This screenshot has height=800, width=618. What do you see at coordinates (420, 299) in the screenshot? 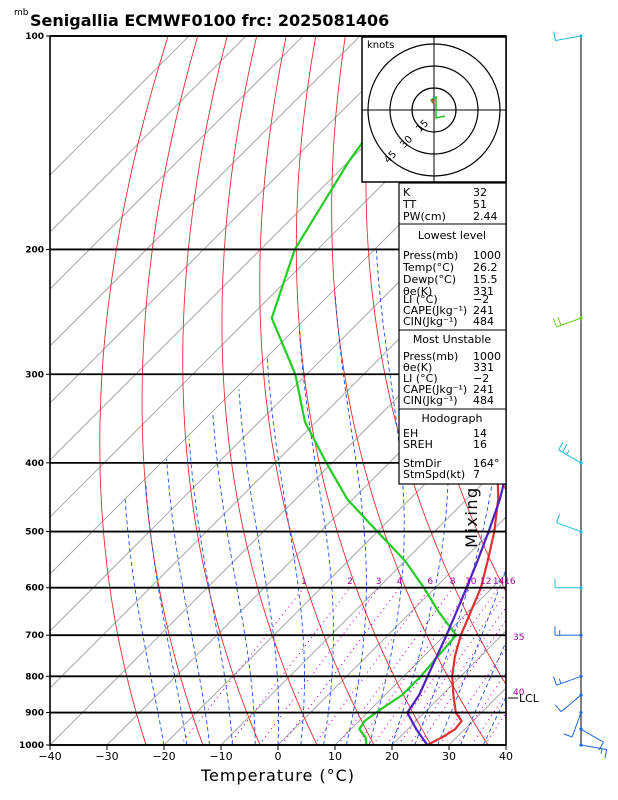
I see `ll-li-label: LI (°C)` at bounding box center [420, 299].